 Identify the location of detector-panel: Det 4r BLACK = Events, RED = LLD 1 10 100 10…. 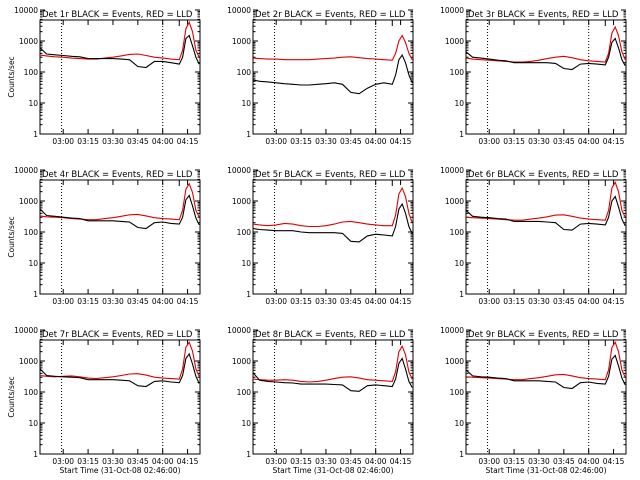
(104, 236).